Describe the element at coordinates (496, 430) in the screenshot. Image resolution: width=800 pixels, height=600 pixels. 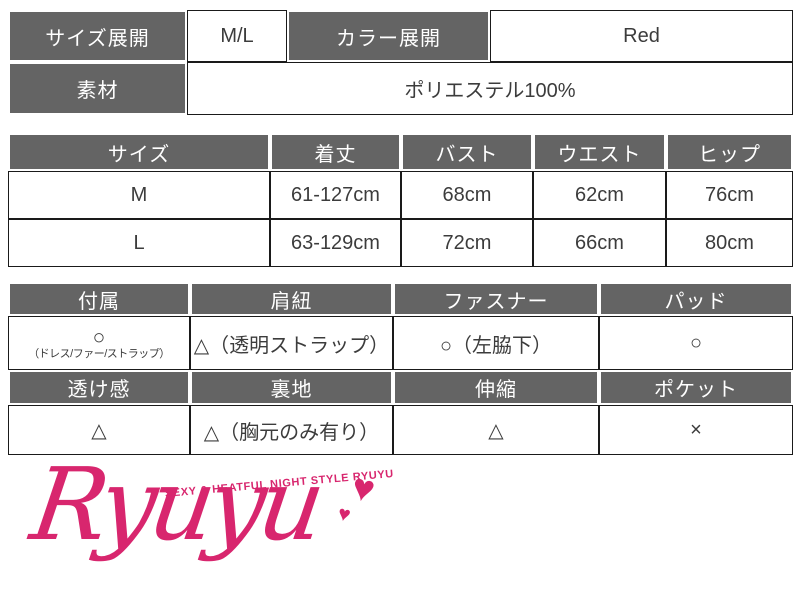
I see `stretch-value: △` at that location.